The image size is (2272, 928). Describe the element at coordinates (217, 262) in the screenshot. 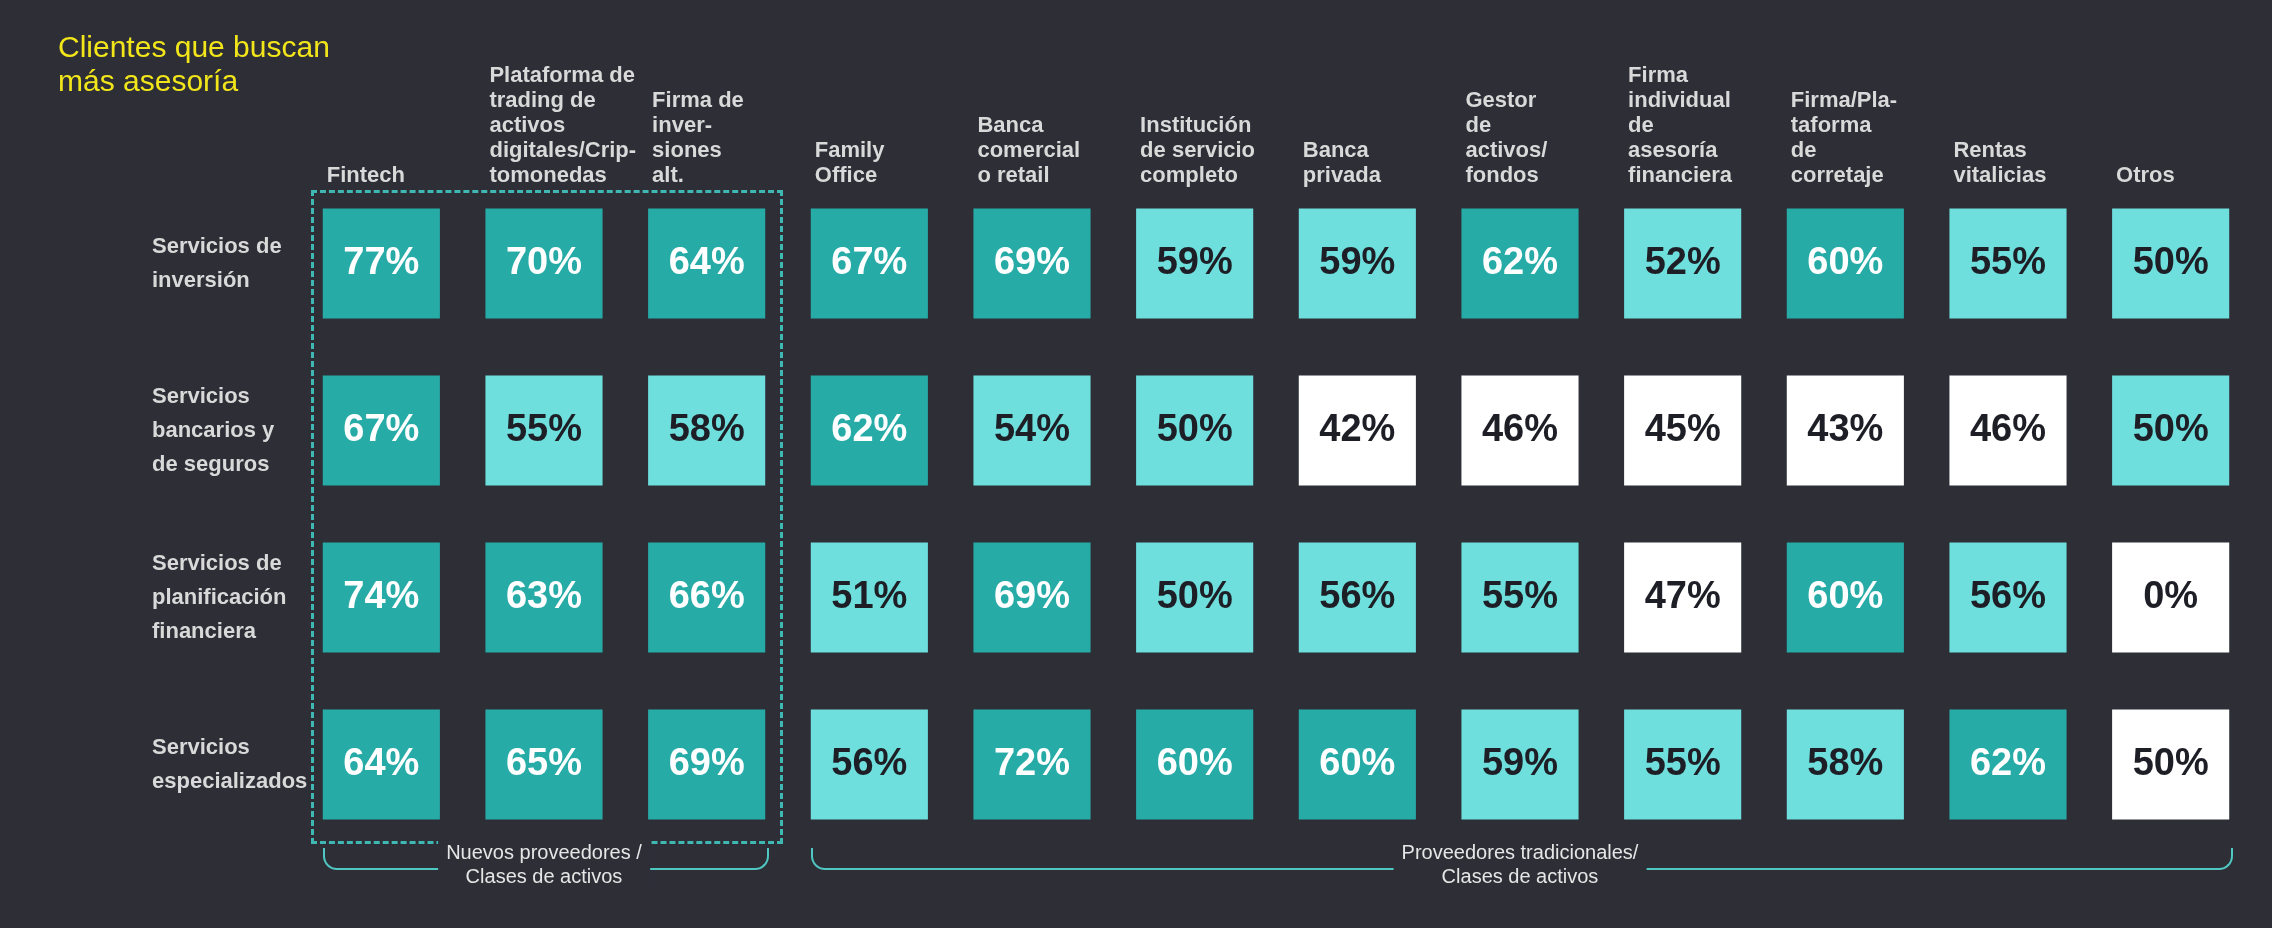

I see `y-tick-label: Servicios de inversión` at that location.